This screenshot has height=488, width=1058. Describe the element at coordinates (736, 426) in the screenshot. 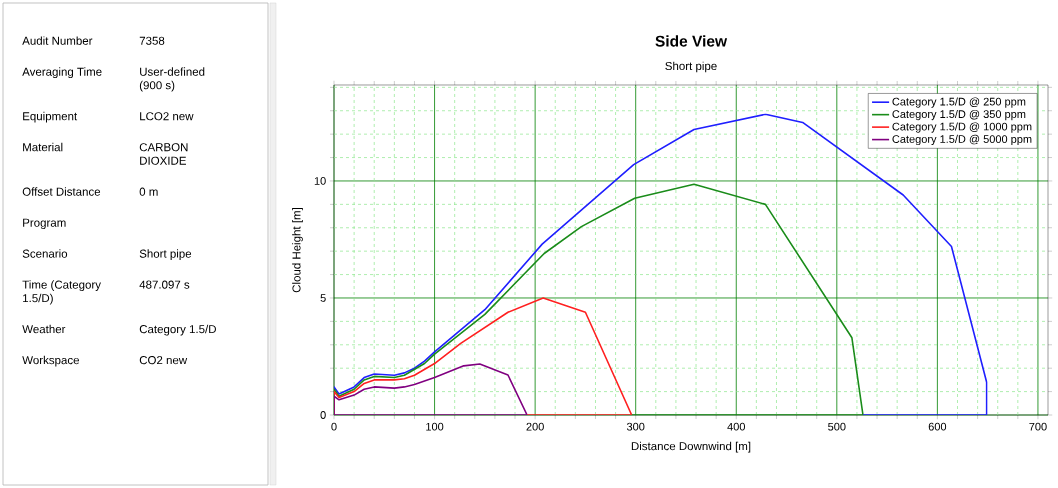

I see `x-tick-label: 400` at that location.